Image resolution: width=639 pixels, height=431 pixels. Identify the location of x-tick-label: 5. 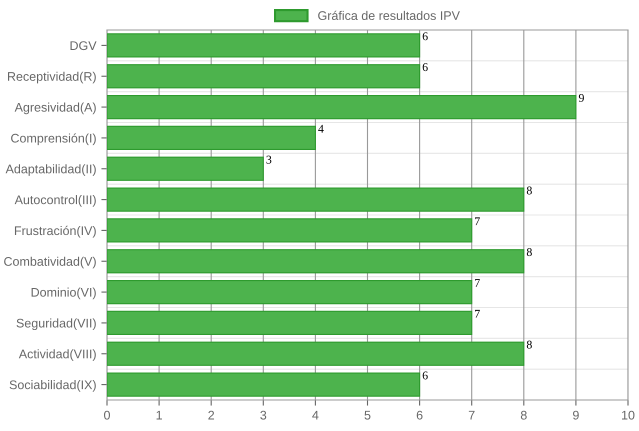
(367, 415).